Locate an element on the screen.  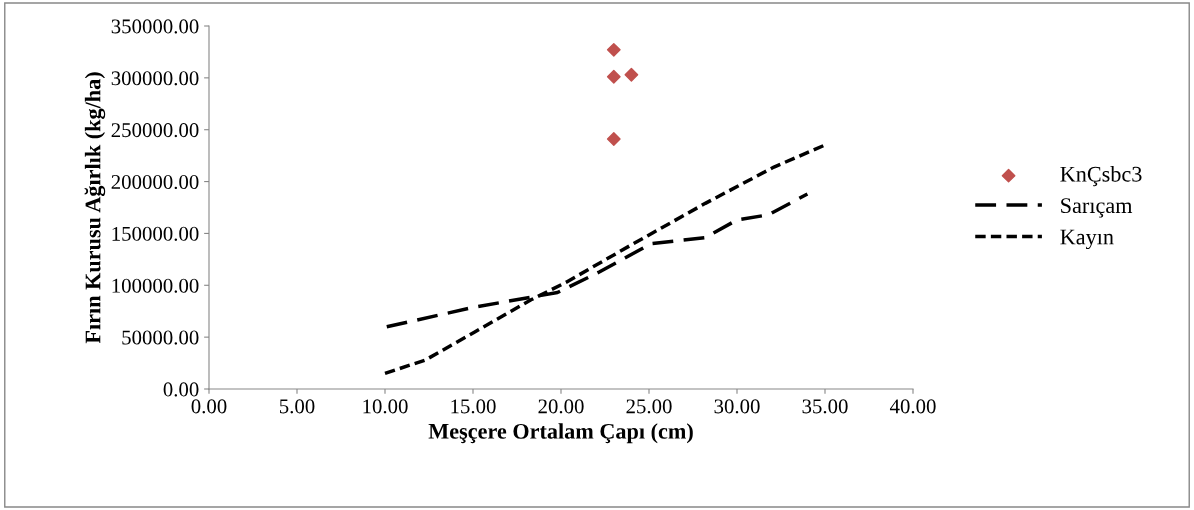
y-tick-label: 250000.00 is located at coordinates (155, 130).